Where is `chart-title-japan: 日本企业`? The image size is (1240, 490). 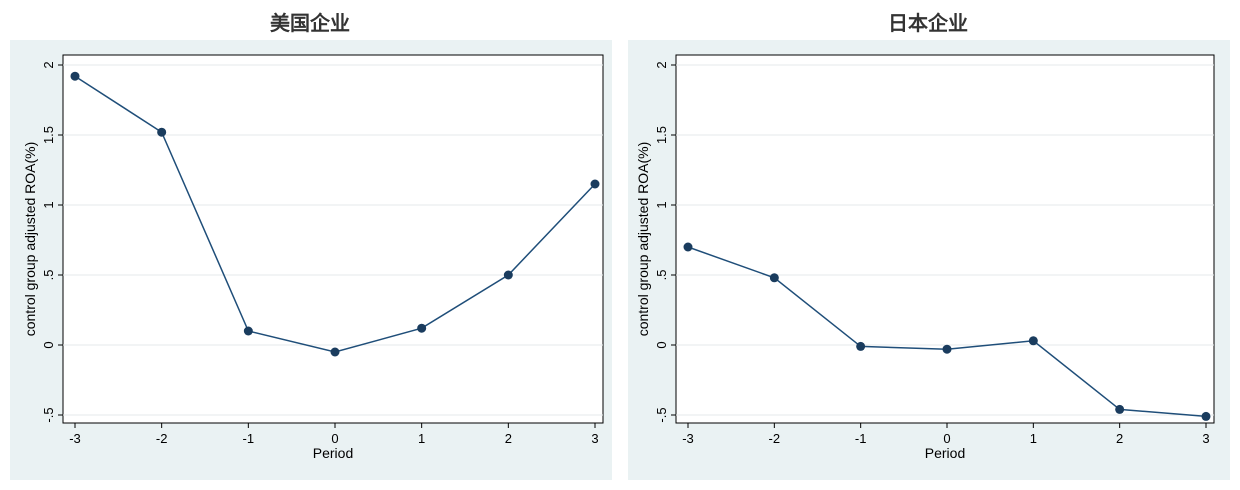 chart-title-japan: 日本企业 is located at coordinates (928, 23).